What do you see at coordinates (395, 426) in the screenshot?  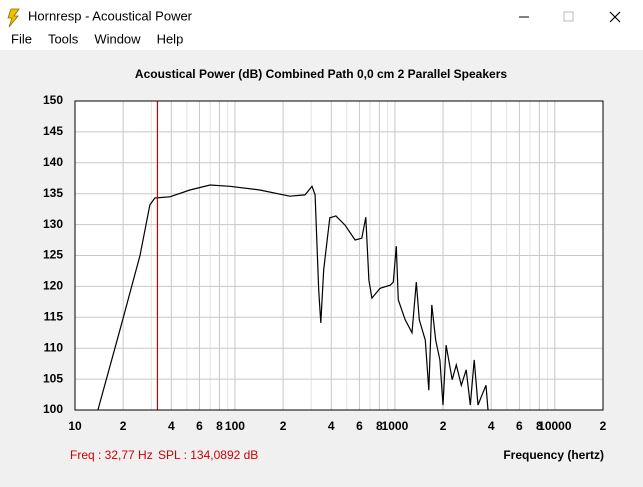 I see `x-tick-label: 1000` at bounding box center [395, 426].